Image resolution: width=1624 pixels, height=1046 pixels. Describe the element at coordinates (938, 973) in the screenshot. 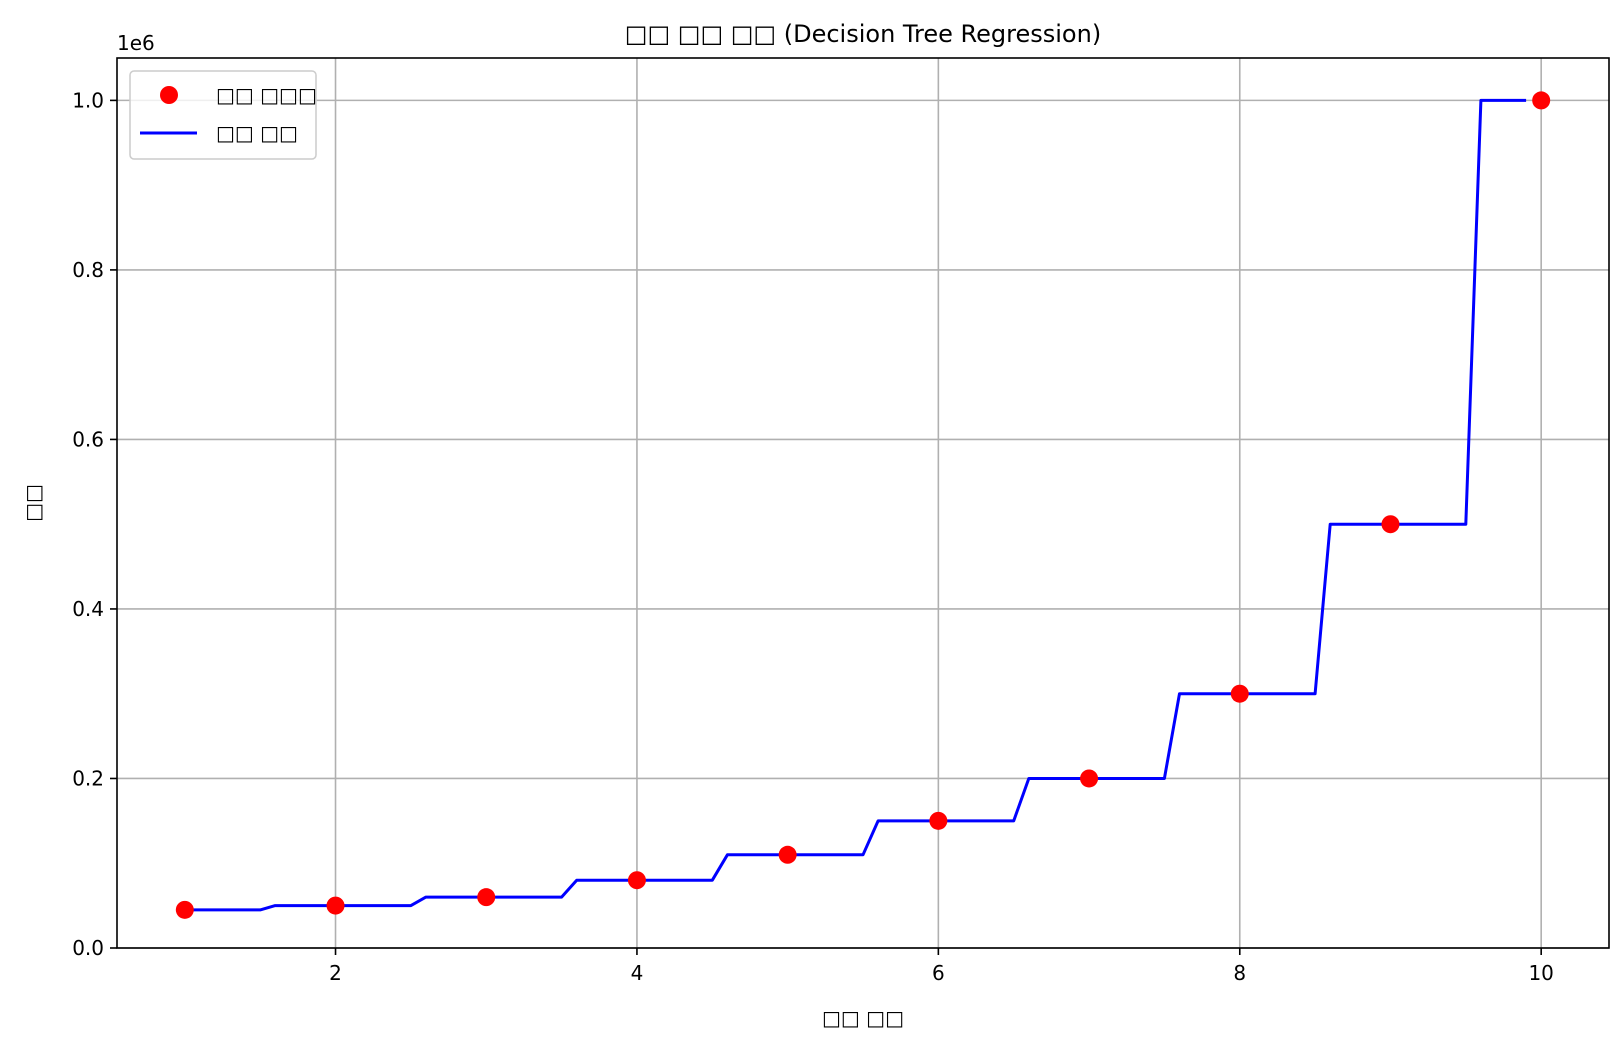

I see `x-tick-label: 6` at that location.